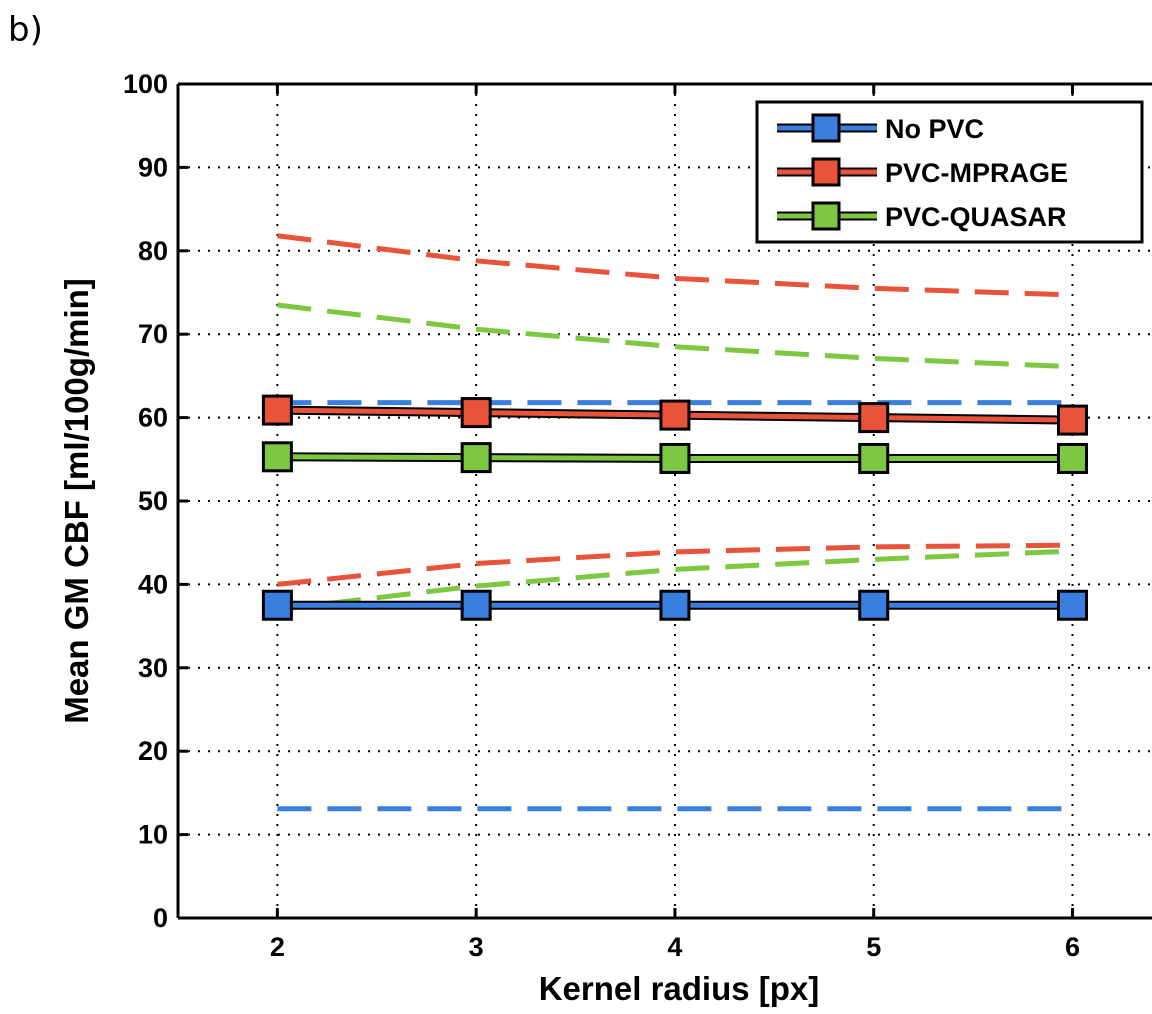 The width and height of the screenshot is (1152, 1014). I want to click on legend-label: PVC-QUASAR, so click(976, 217).